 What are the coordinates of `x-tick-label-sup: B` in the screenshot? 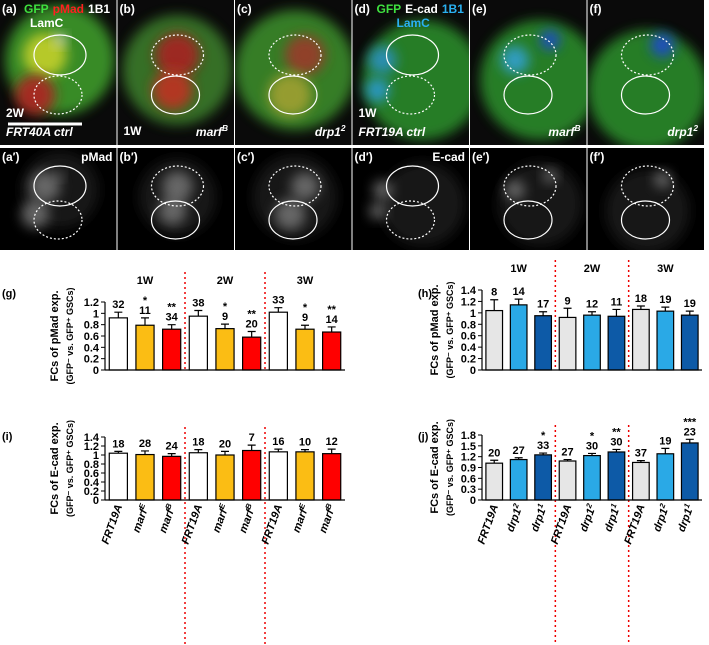 It's located at (248, 506).